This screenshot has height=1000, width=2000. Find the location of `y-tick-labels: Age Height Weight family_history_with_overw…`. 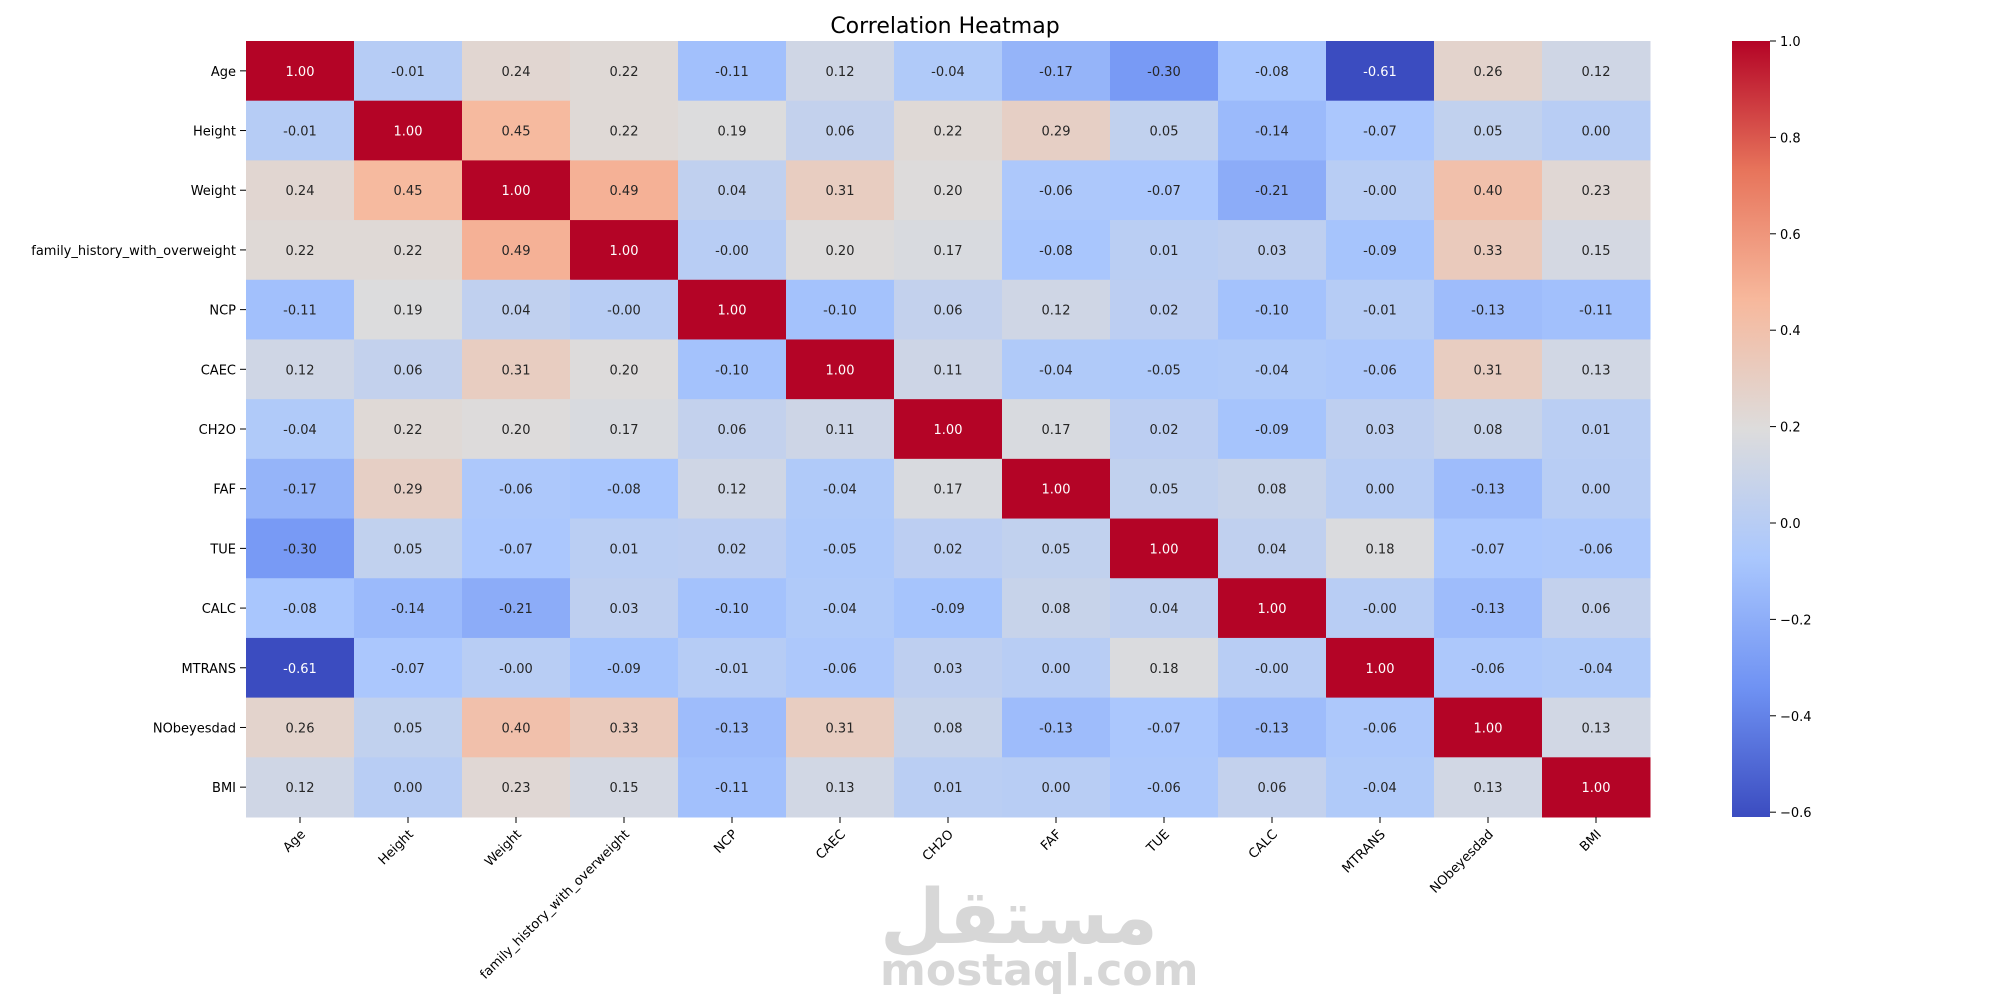

y-tick-labels: Age Height Weight family_history_with_overw… is located at coordinates (138, 430).